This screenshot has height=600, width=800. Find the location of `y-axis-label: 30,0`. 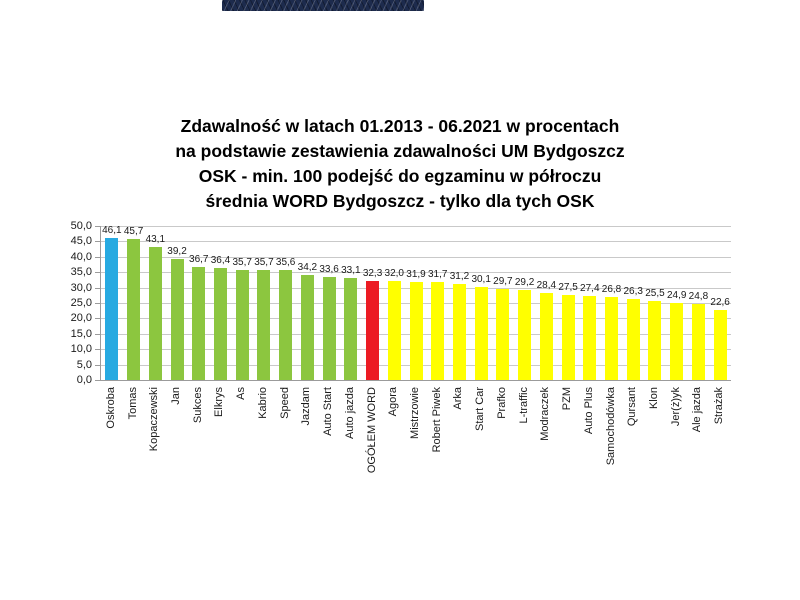

y-axis-label: 30,0 is located at coordinates (81, 287).